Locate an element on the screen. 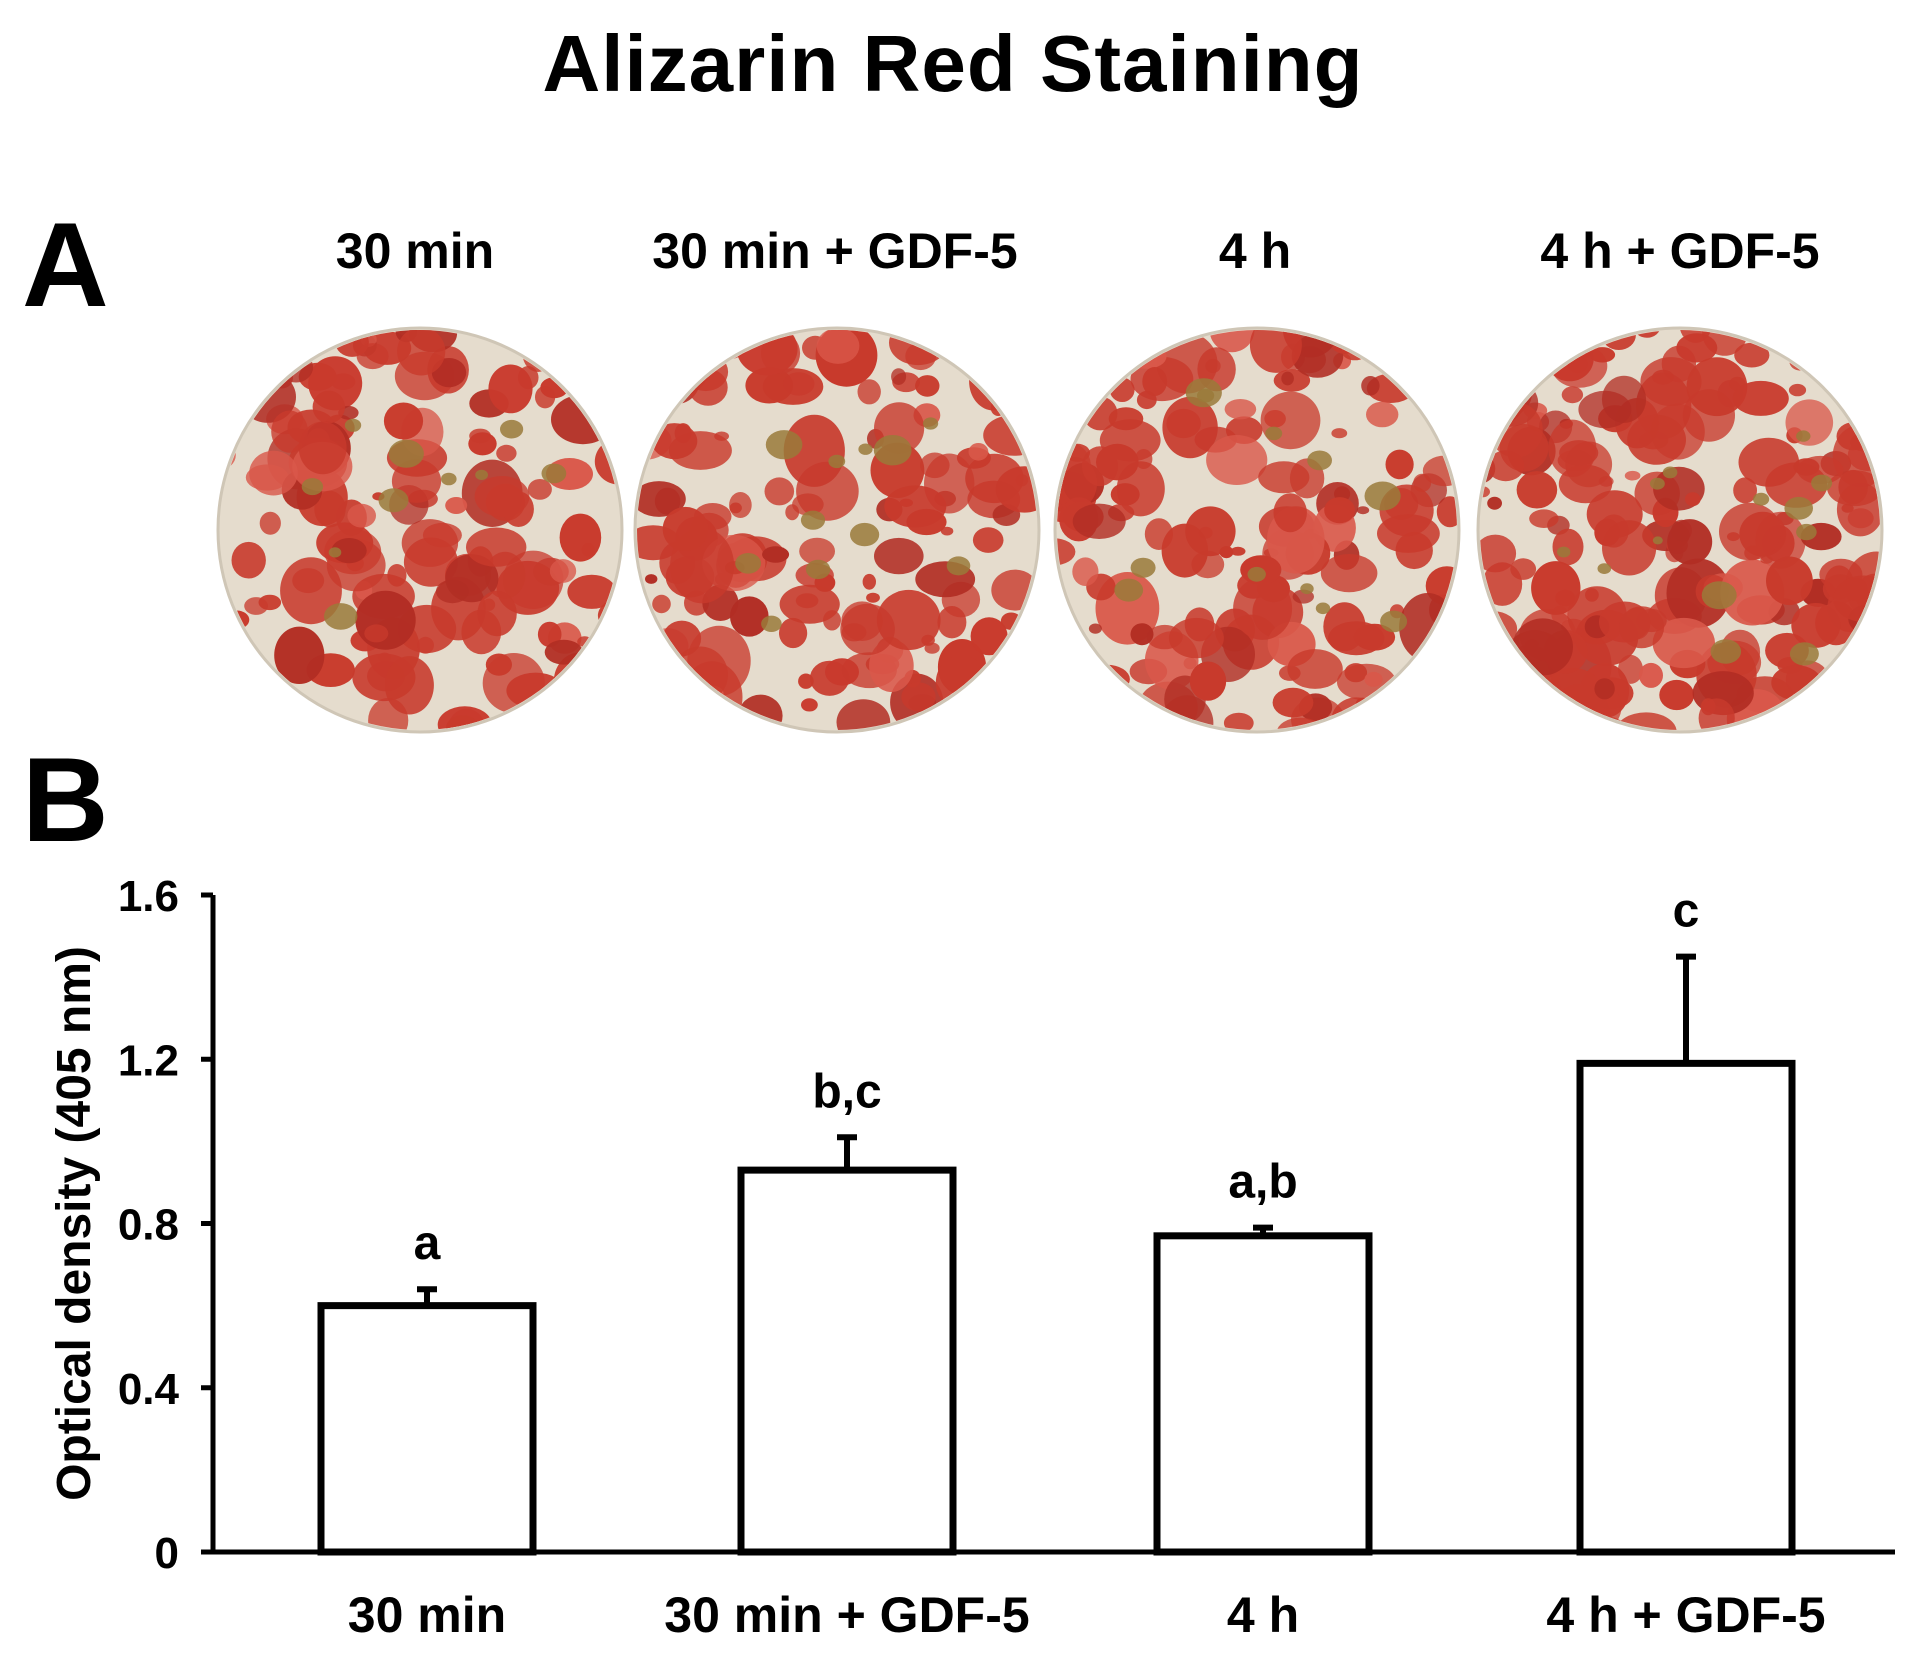 This screenshot has height=1655, width=1906. y-tick-label: 0.4 is located at coordinates (149, 1389).